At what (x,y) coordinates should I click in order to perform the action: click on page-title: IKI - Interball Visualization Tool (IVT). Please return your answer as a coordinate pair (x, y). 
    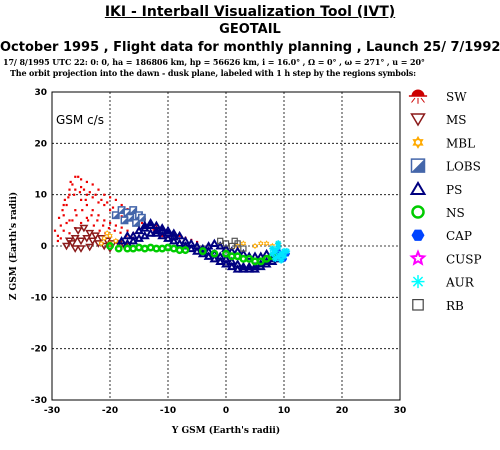
    Looking at the image, I should click on (250, 12).